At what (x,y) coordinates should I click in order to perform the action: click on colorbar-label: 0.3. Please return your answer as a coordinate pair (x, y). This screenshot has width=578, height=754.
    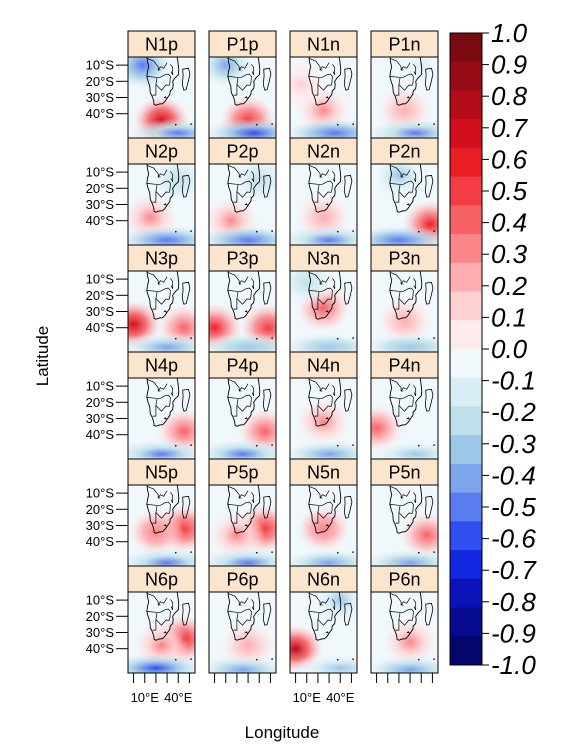
    Looking at the image, I should click on (509, 254).